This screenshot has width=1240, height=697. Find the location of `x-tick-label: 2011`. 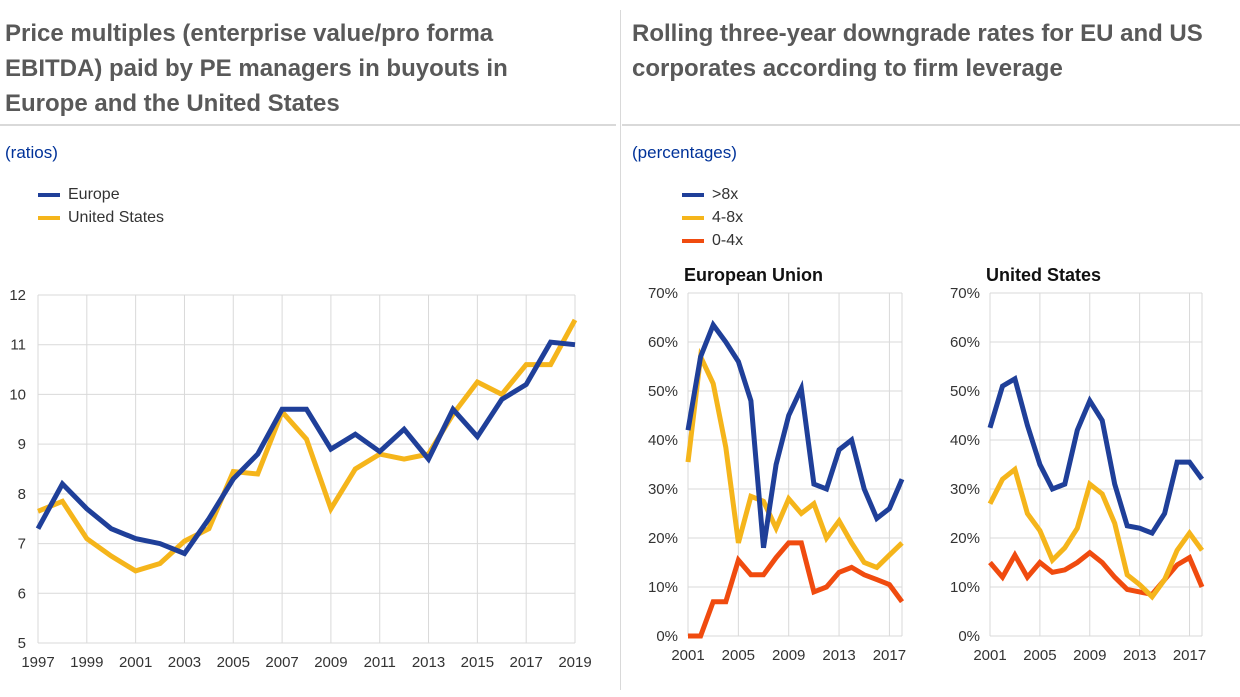

x-tick-label: 2011 is located at coordinates (380, 662).